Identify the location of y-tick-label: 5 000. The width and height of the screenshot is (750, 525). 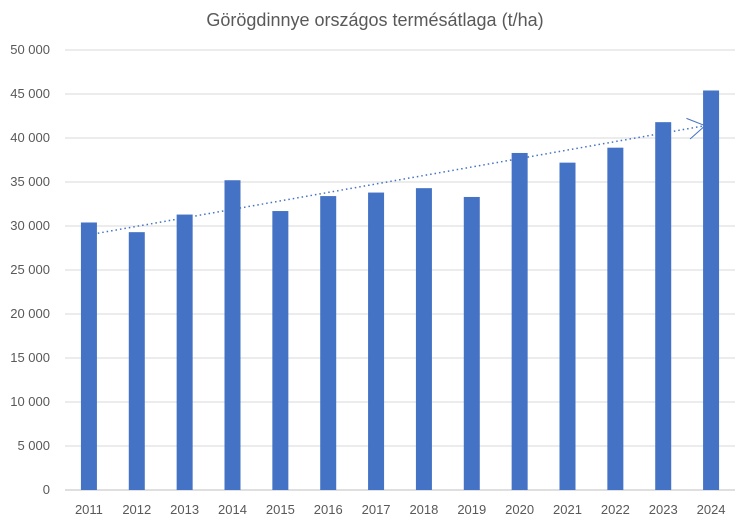
(33, 445).